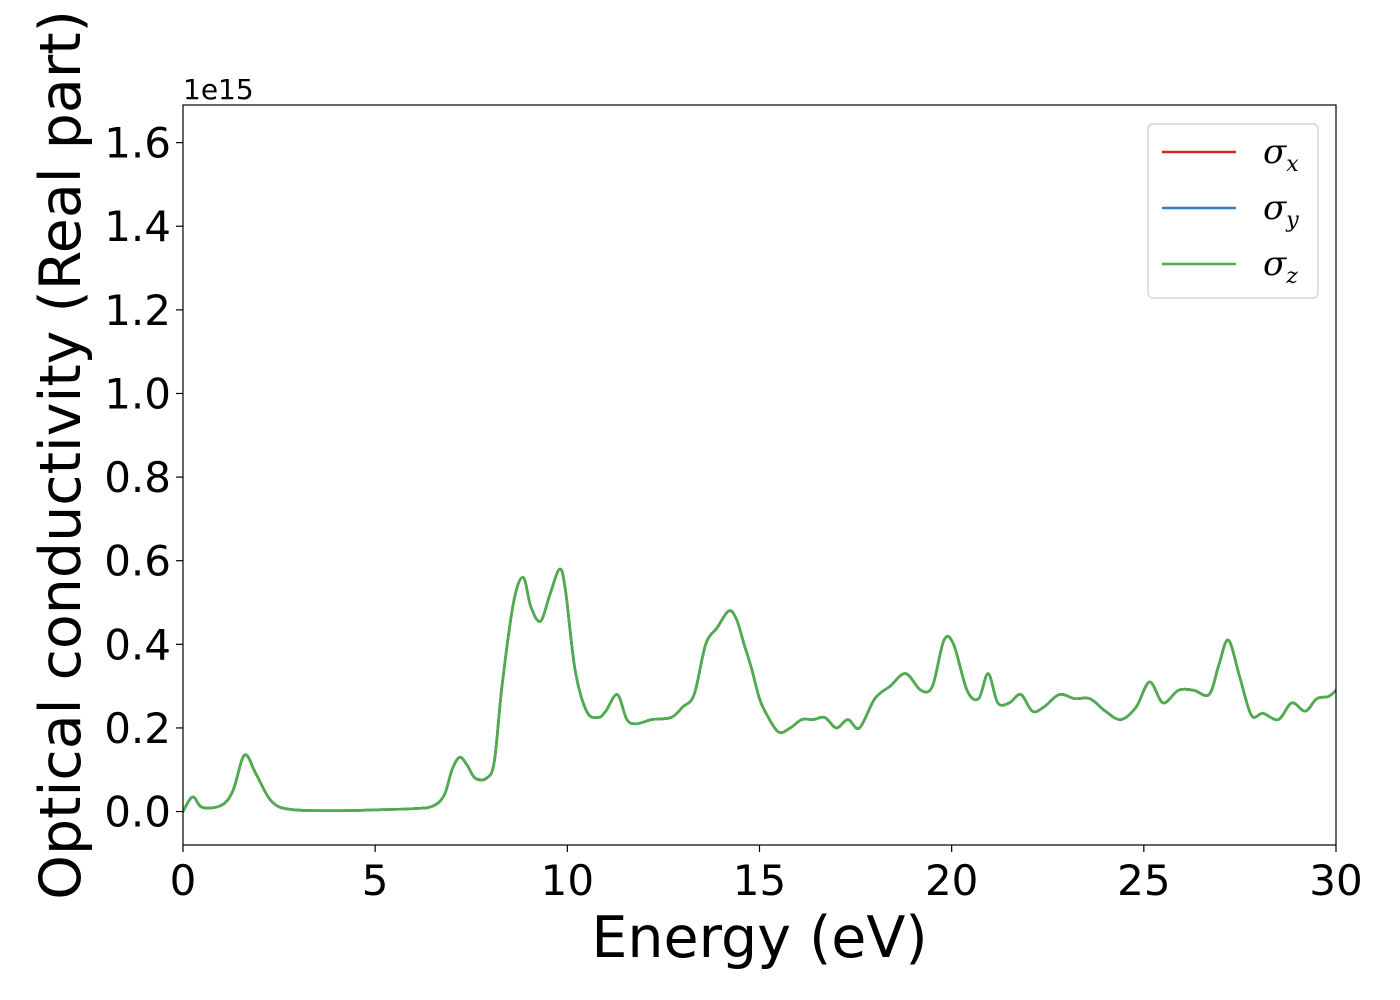 The width and height of the screenshot is (1400, 1000). I want to click on y-tick-label: 0.4, so click(137, 644).